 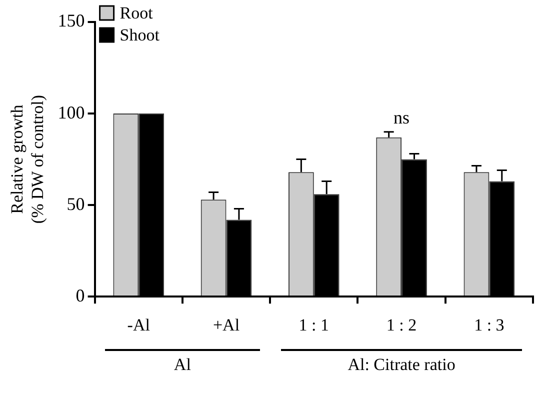 I want to click on text: Al, so click(x=182, y=364).